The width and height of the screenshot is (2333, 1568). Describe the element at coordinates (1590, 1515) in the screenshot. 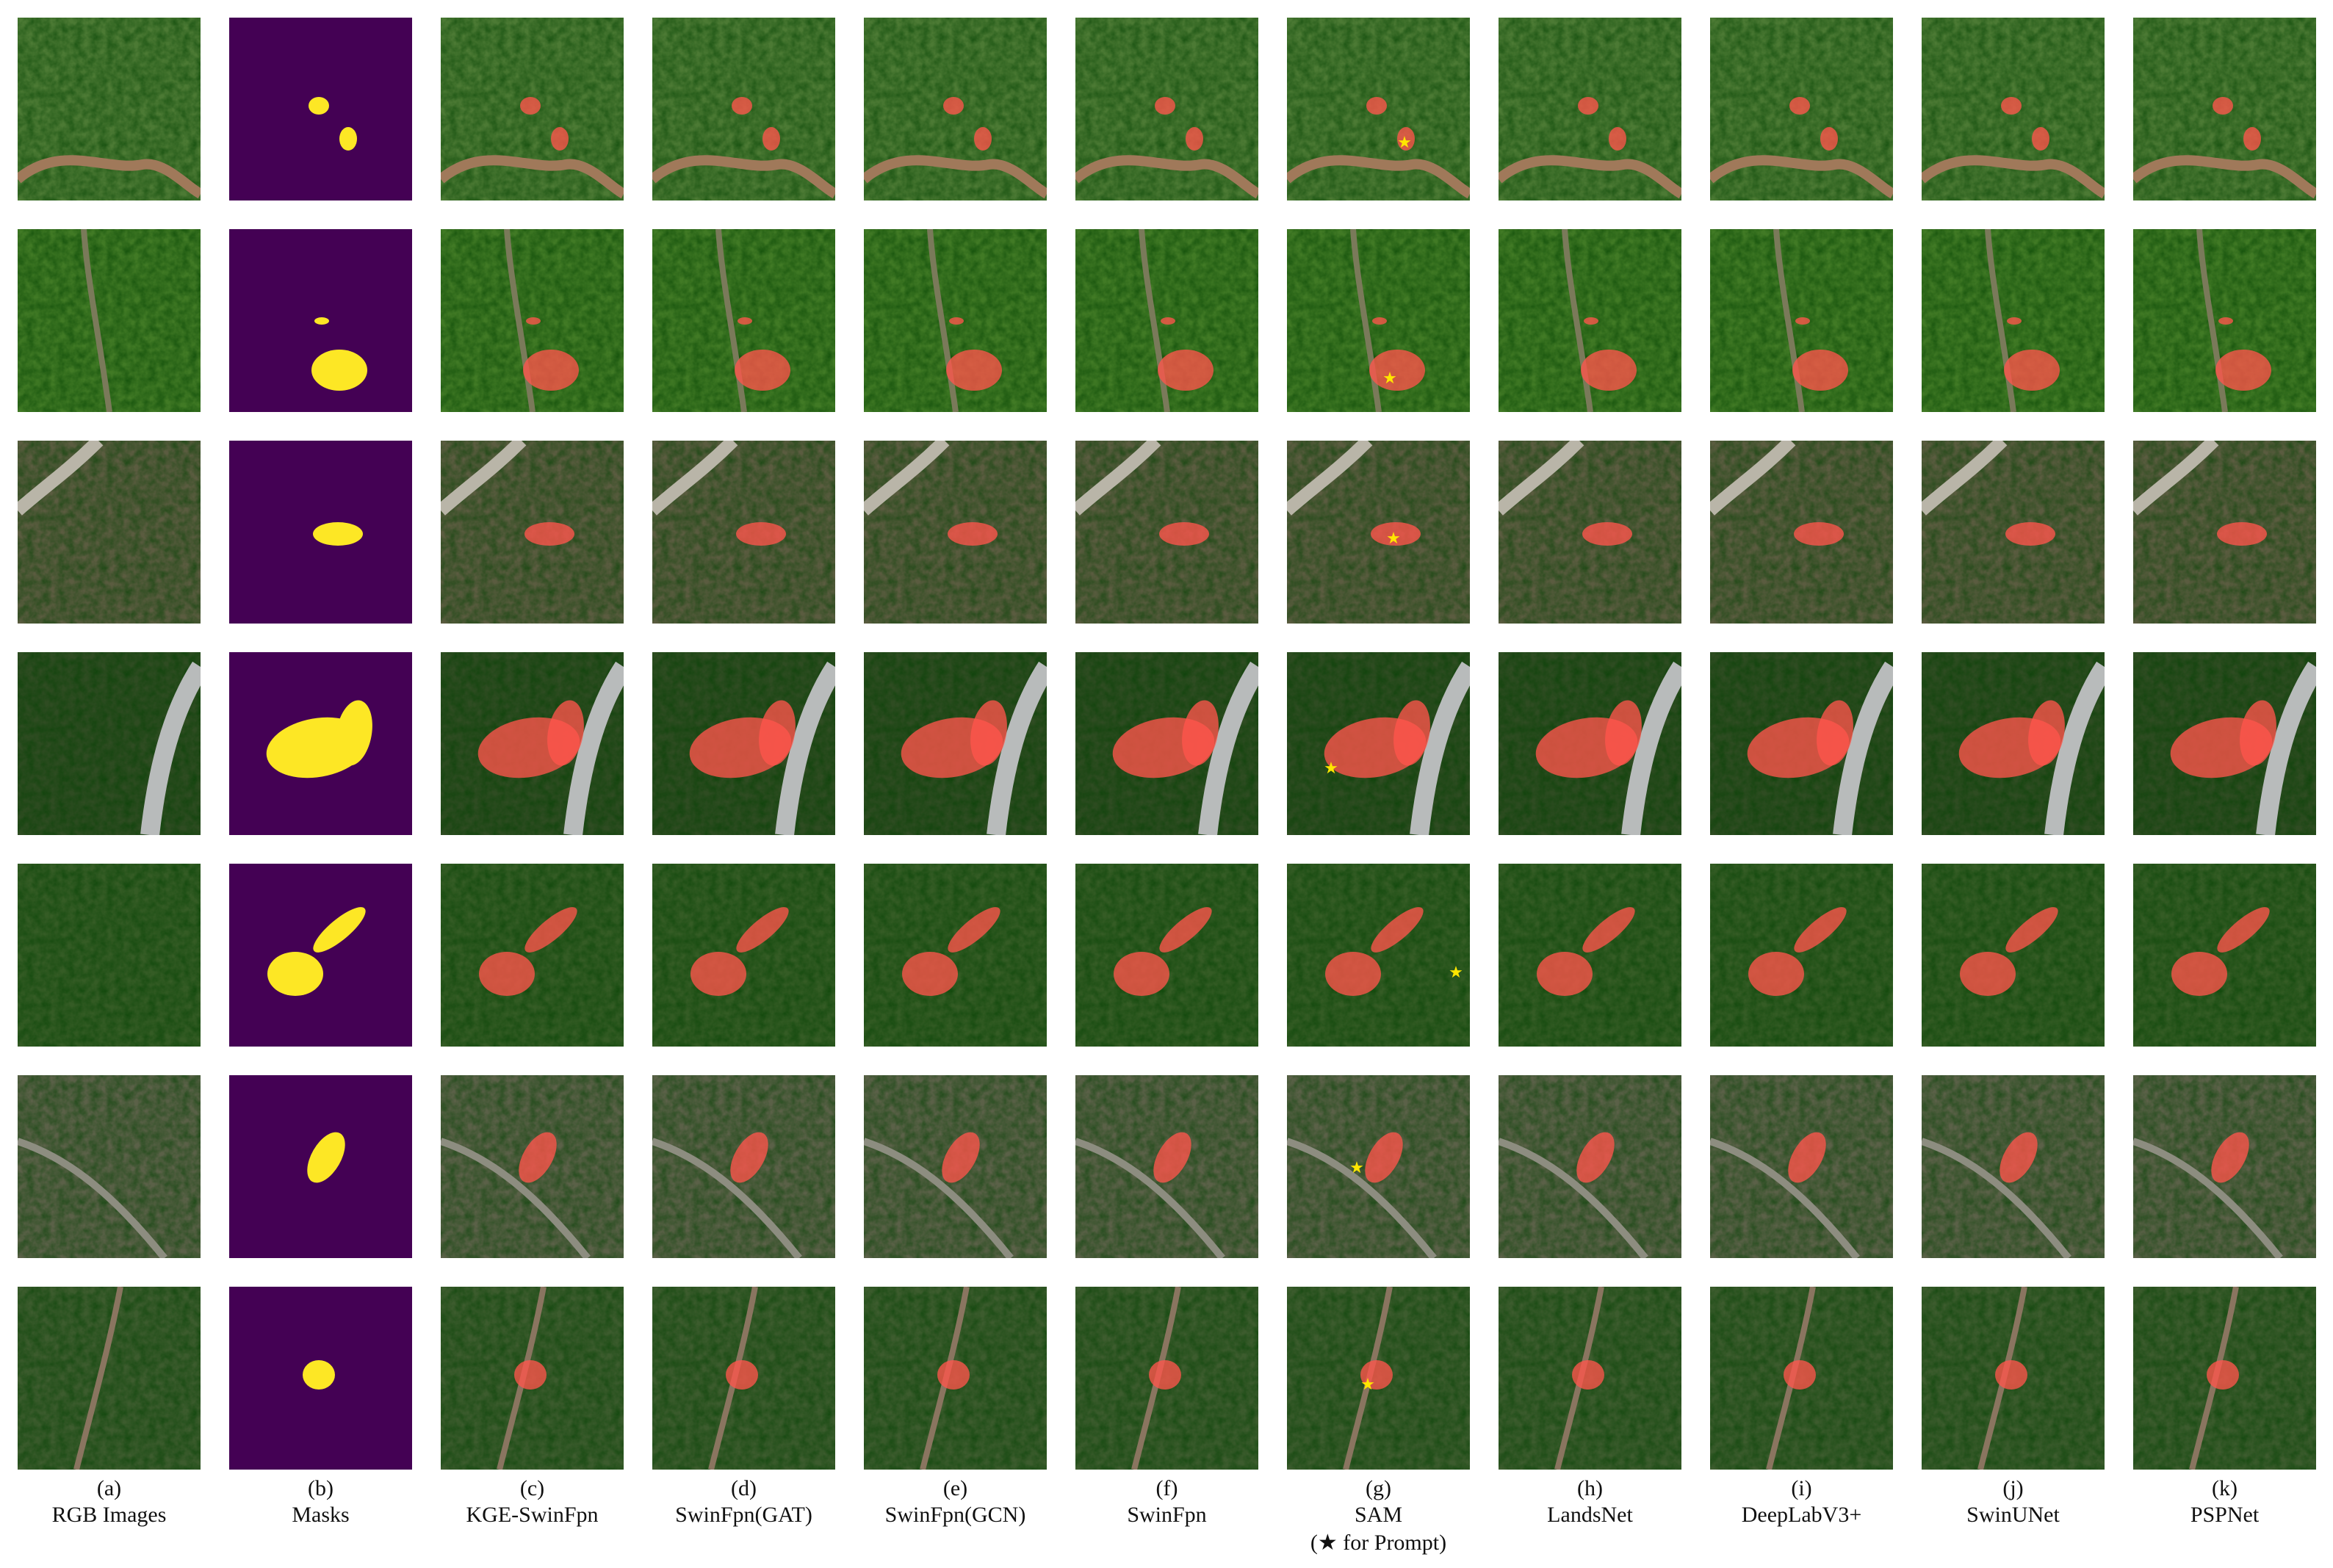

I see `column-name: LandsNet` at that location.